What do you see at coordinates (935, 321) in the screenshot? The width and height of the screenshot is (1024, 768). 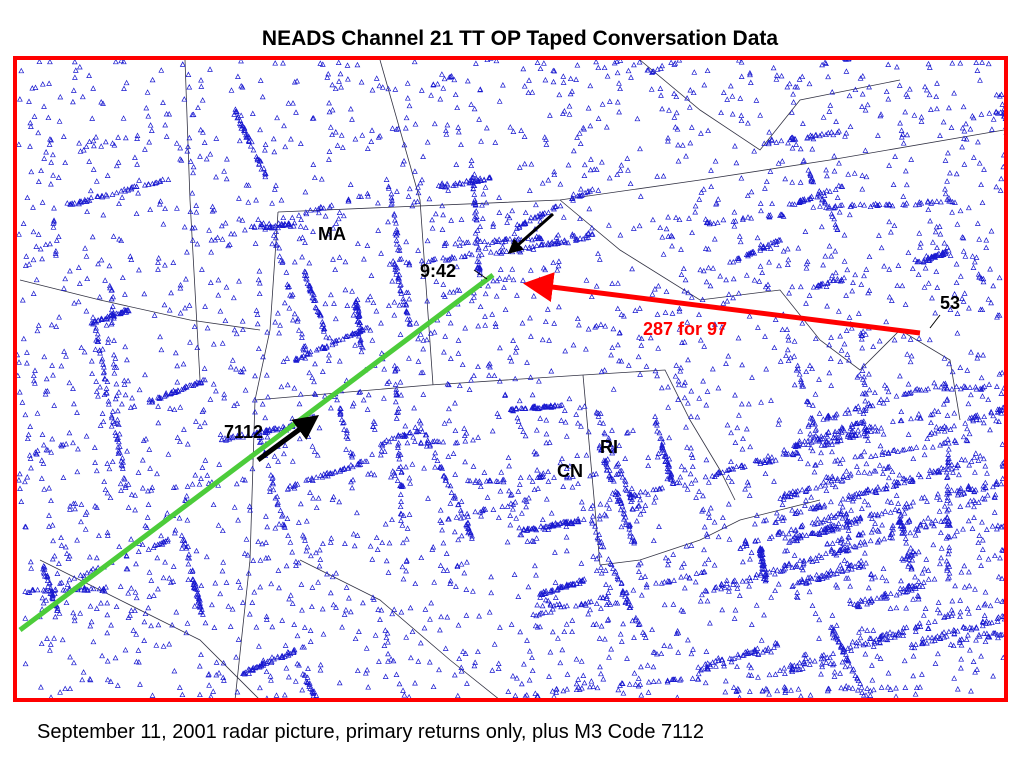 I see `track-pointer` at bounding box center [935, 321].